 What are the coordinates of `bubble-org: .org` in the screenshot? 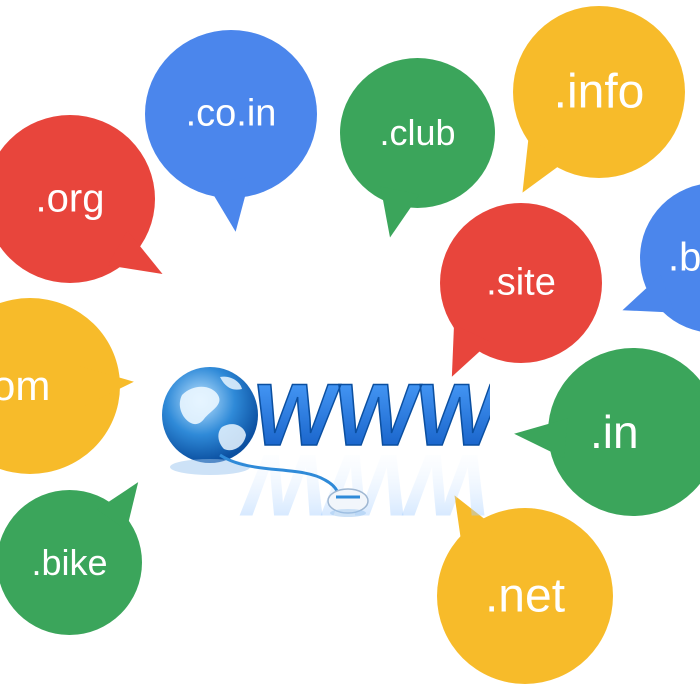 It's located at (86, 203).